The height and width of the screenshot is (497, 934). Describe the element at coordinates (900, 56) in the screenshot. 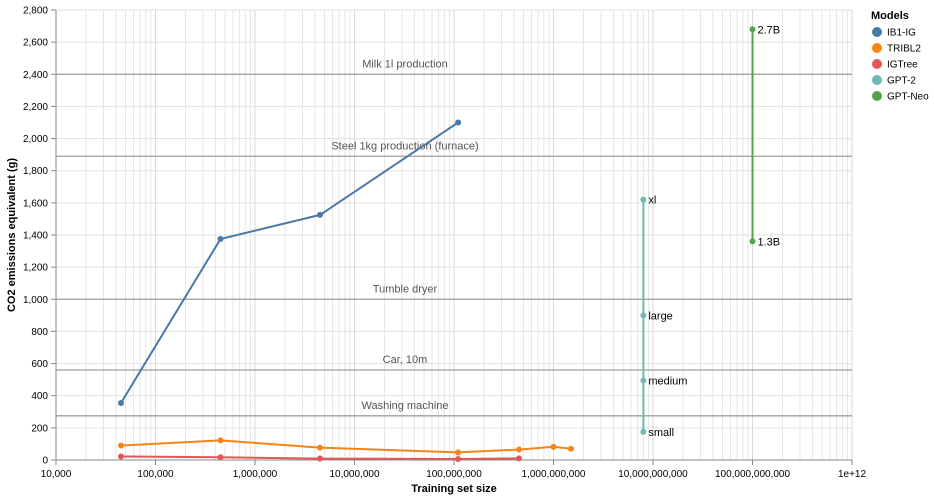

I see `legend: Models IB1-IG TRIBL2 IGTree GPT-2 GPT-Neo` at that location.